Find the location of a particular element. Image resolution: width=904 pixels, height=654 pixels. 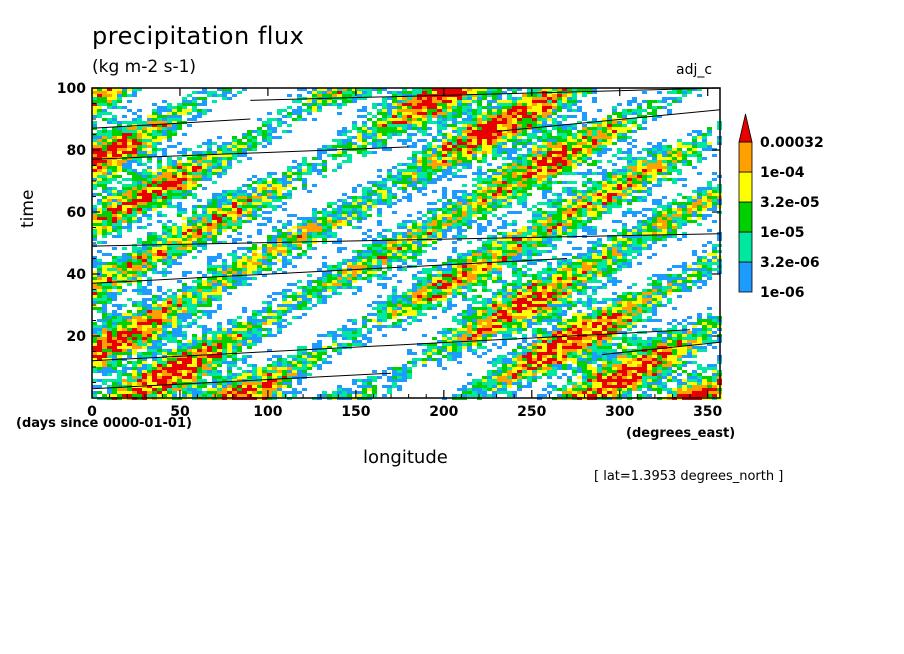

colorbar-label: 0.00032 is located at coordinates (792, 143).